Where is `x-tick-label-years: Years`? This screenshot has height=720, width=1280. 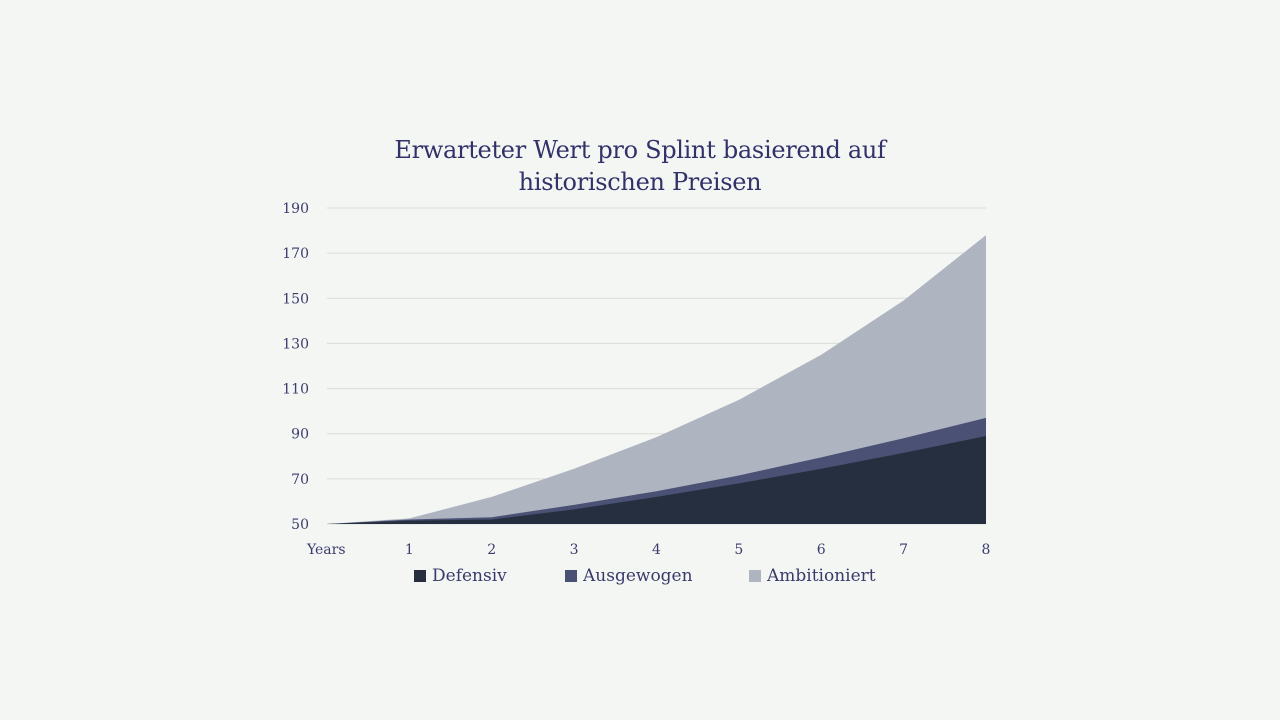 x-tick-label-years: Years is located at coordinates (326, 550).